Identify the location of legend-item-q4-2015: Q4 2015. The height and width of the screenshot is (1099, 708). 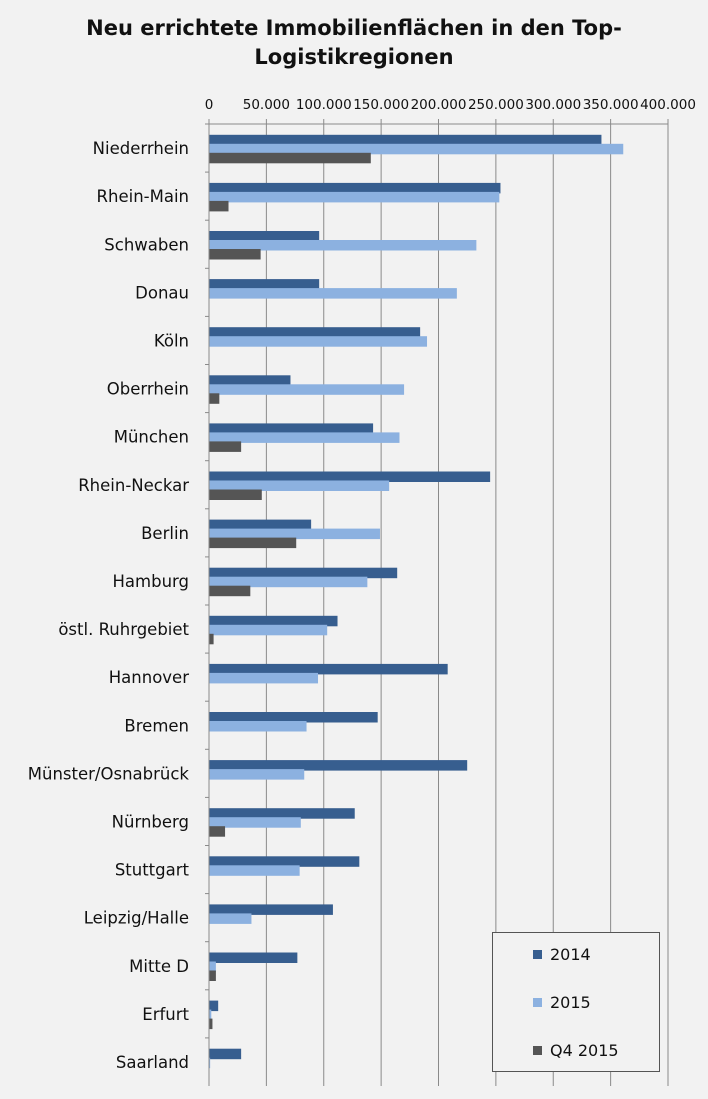
(576, 1050).